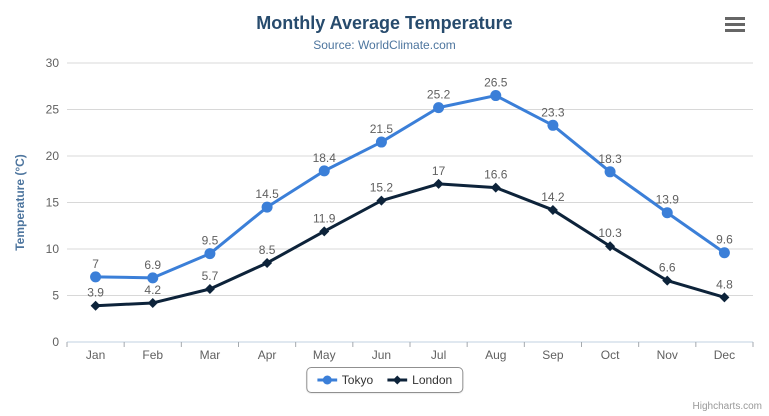 The width and height of the screenshot is (769, 416). What do you see at coordinates (667, 280) in the screenshot?
I see `series-london-point-nov` at bounding box center [667, 280].